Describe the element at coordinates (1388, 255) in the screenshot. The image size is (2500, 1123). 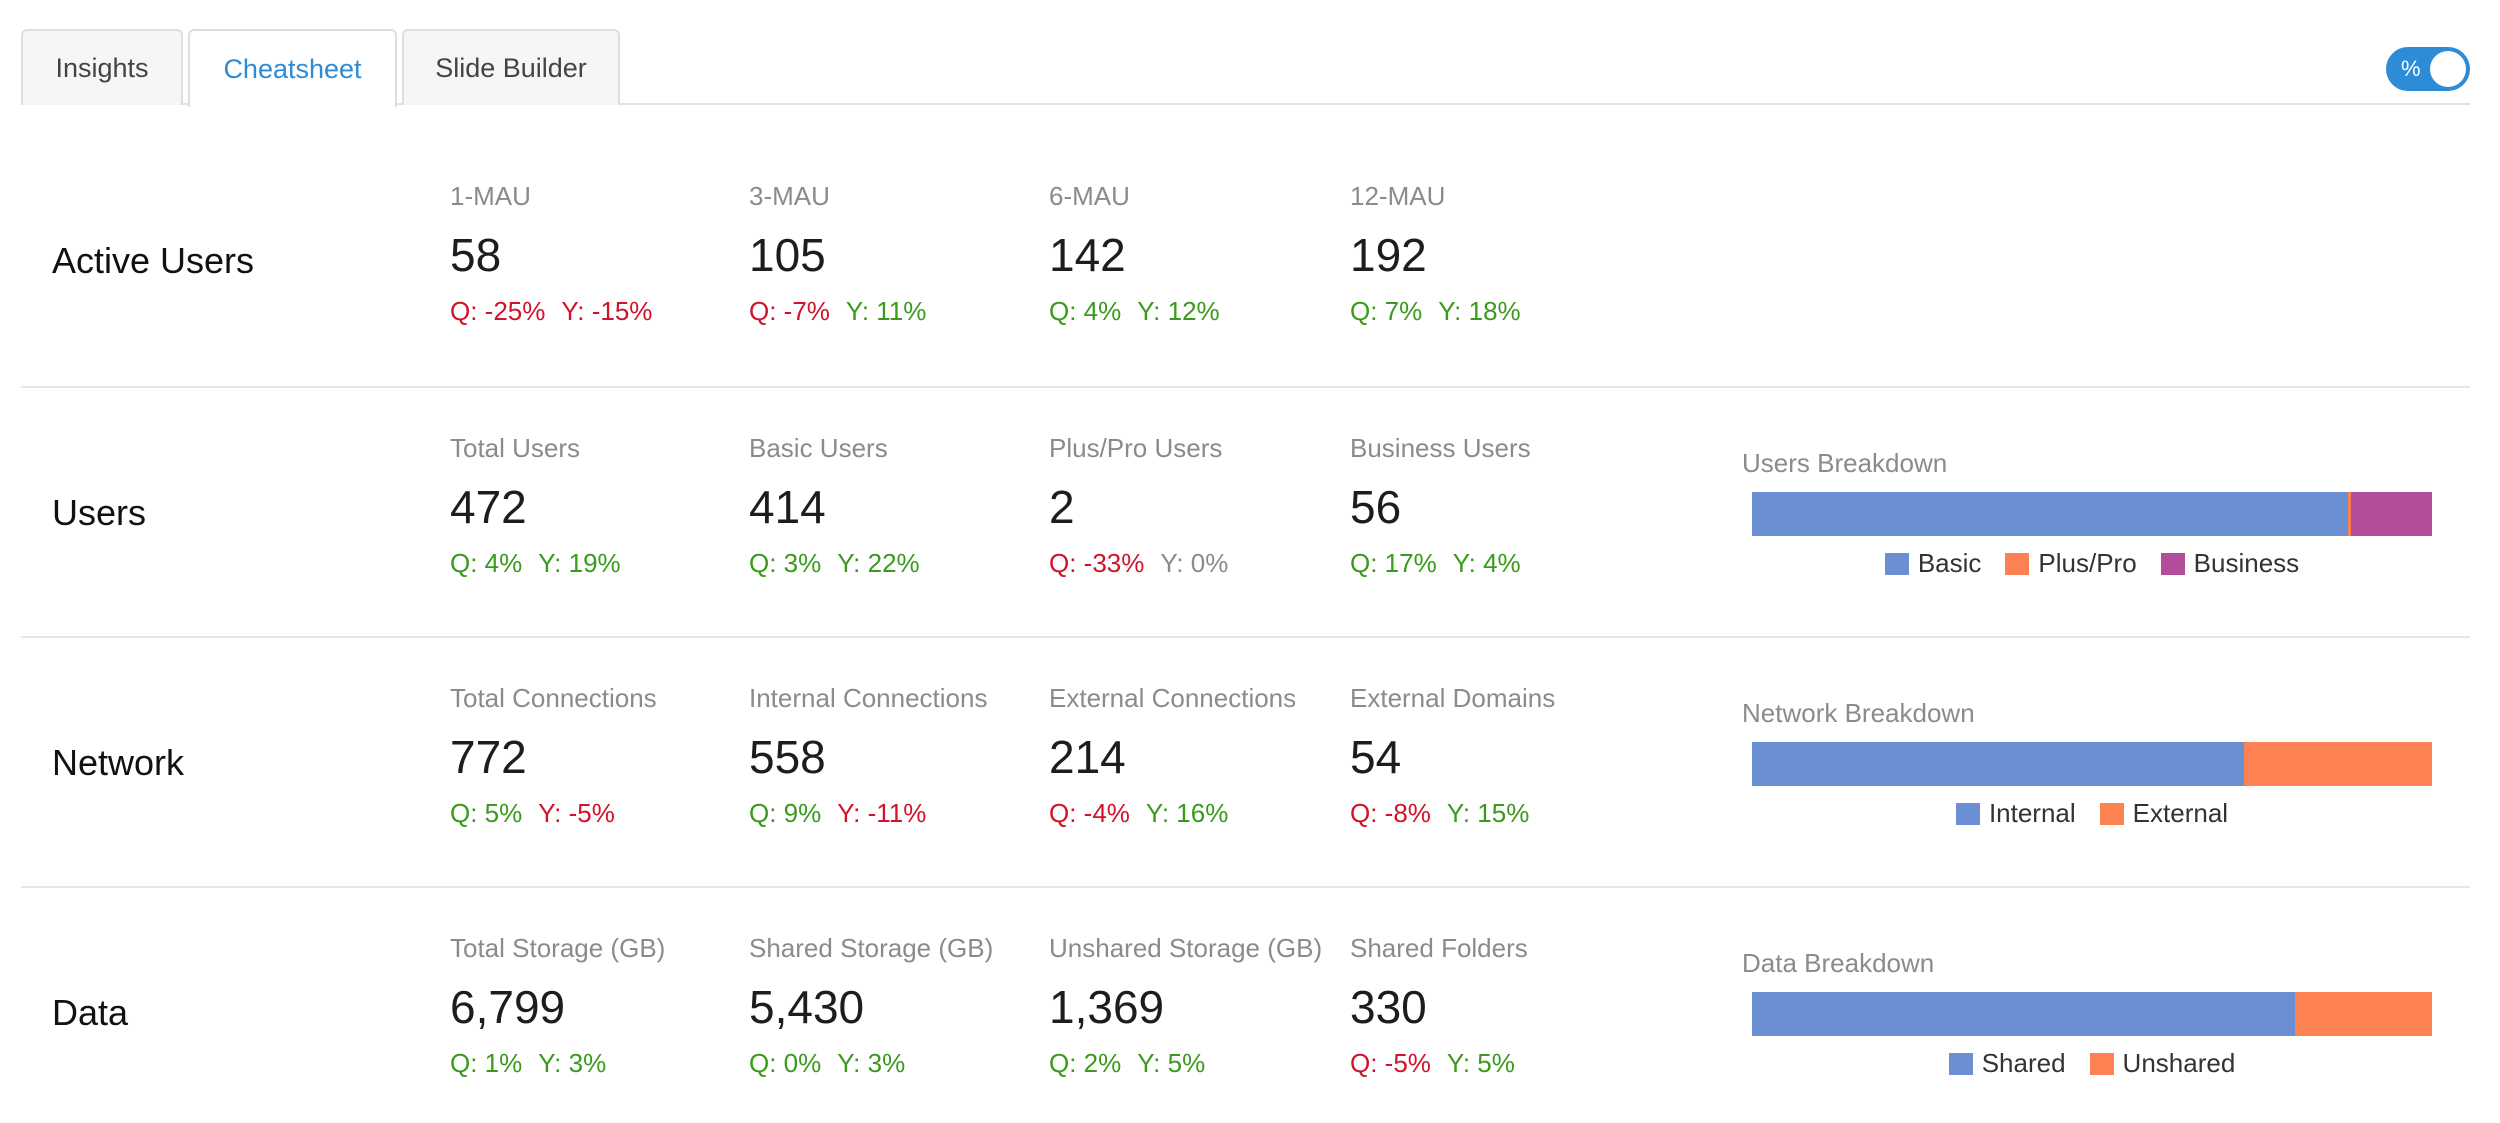
I see `metric-value: 192` at that location.